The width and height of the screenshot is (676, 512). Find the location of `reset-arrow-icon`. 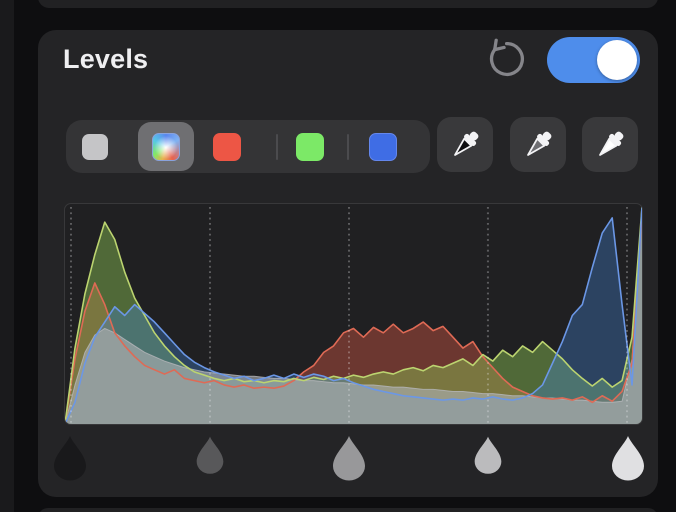

reset-arrow-icon is located at coordinates (506, 57).